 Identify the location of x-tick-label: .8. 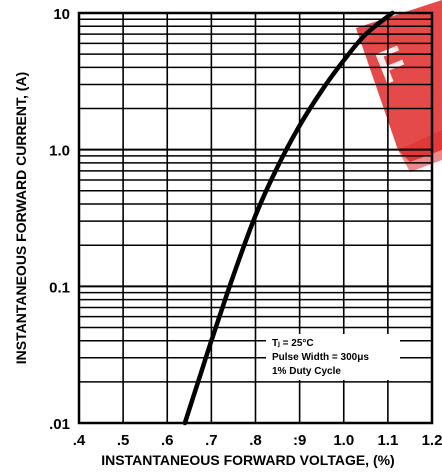
(255, 440).